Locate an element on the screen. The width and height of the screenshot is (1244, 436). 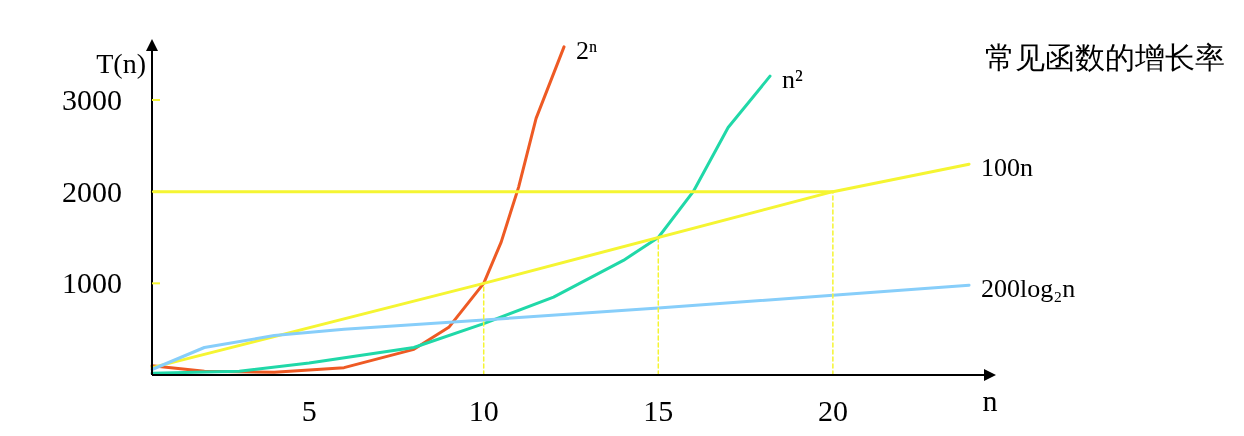
x-tick-label: 5 is located at coordinates (309, 410).